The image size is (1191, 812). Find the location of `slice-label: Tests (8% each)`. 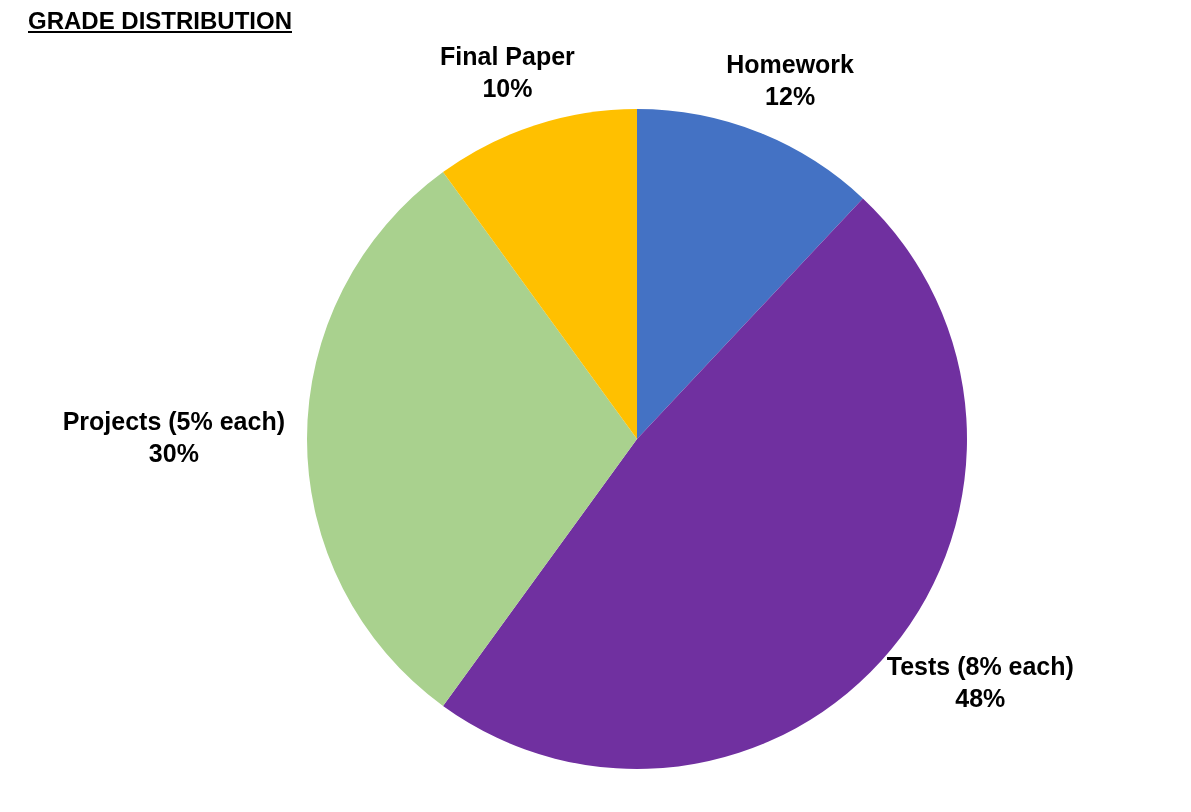

slice-label: Tests (8% each) is located at coordinates (980, 665).